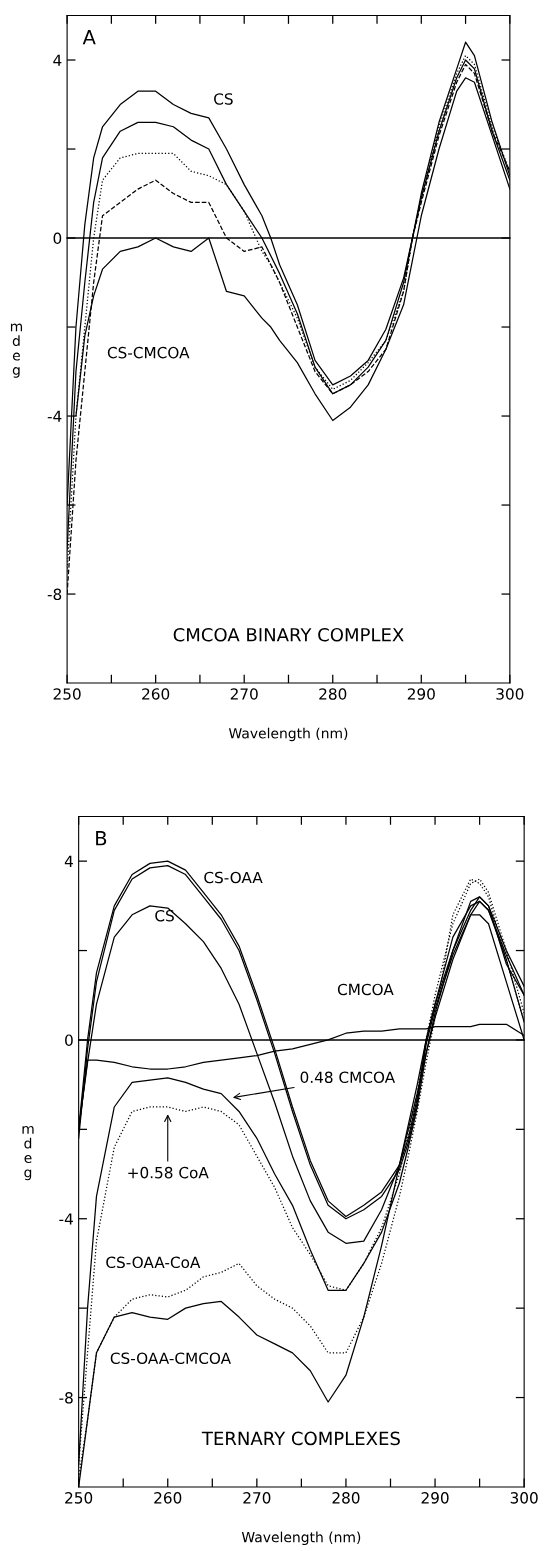 The height and width of the screenshot is (1551, 550). Describe the element at coordinates (348, 1077) in the screenshot. I see `annotation: 0.48 CMCOA` at that location.